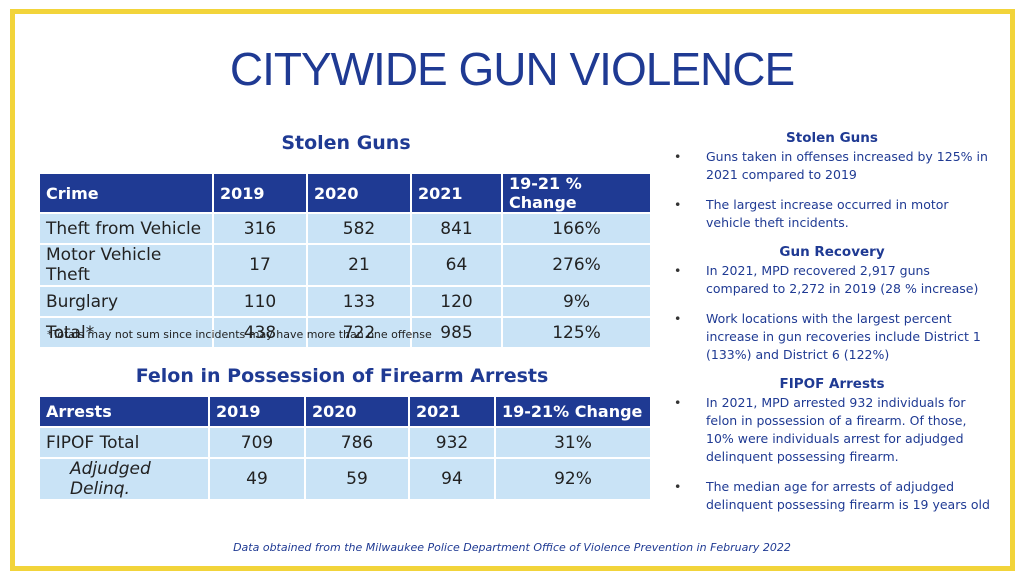  What do you see at coordinates (258, 441) in the screenshot?
I see `table-cell: 709` at bounding box center [258, 441].